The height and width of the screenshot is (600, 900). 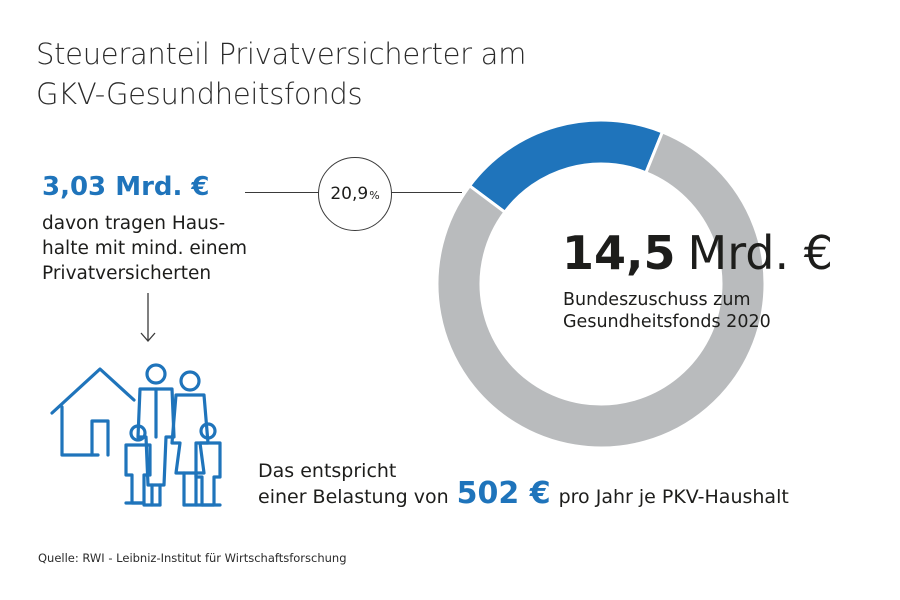 What do you see at coordinates (349, 194) in the screenshot?
I see `percentage-value: 20,9` at bounding box center [349, 194].